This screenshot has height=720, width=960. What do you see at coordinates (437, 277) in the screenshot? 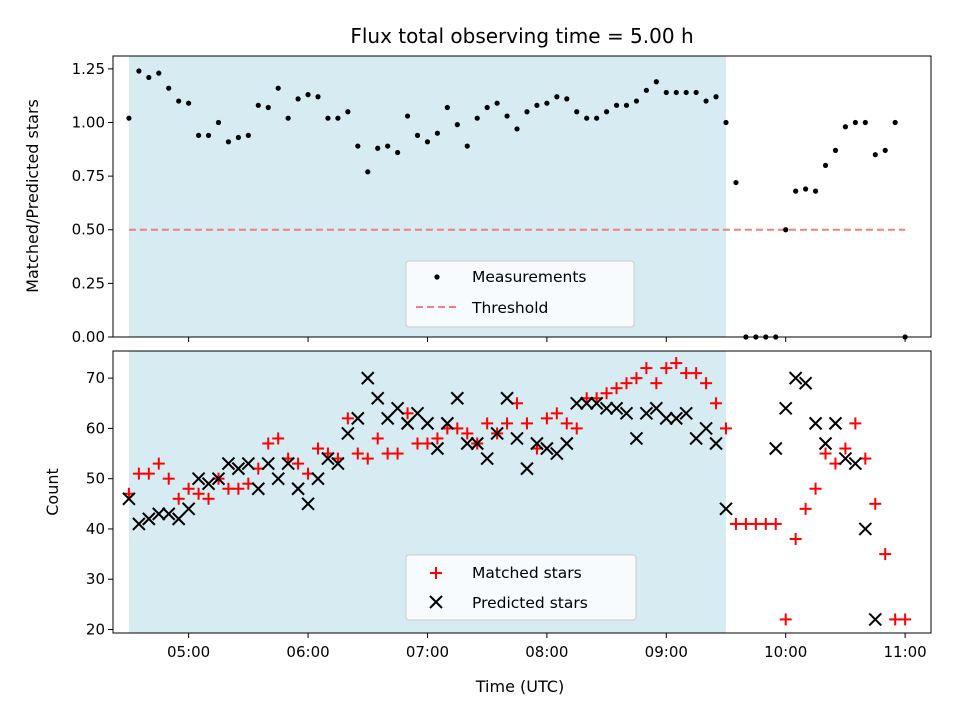
I see `measurements-legend-marker` at bounding box center [437, 277].